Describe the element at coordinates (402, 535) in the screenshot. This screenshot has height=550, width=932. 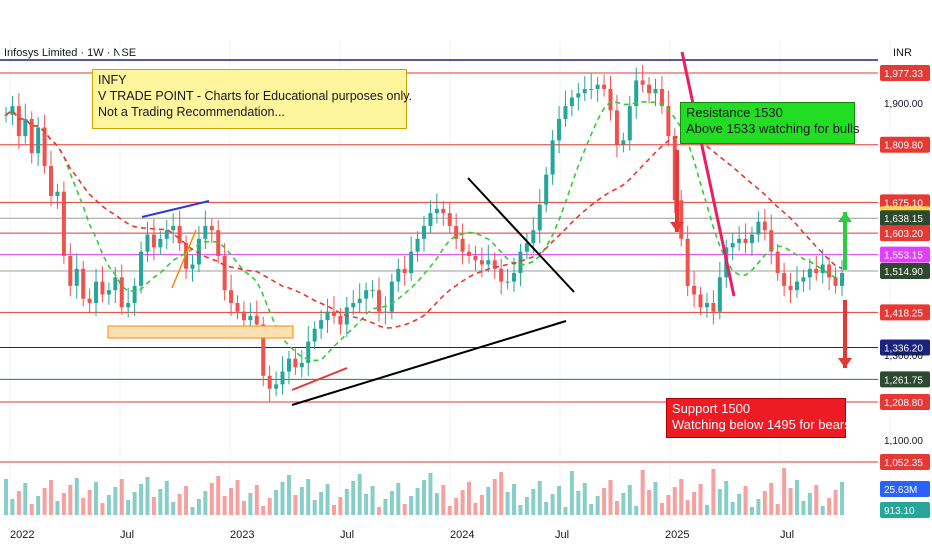
I see `time-axis: 2022 Jul 2023 Jul 2024 Jul 2025 Jul` at that location.